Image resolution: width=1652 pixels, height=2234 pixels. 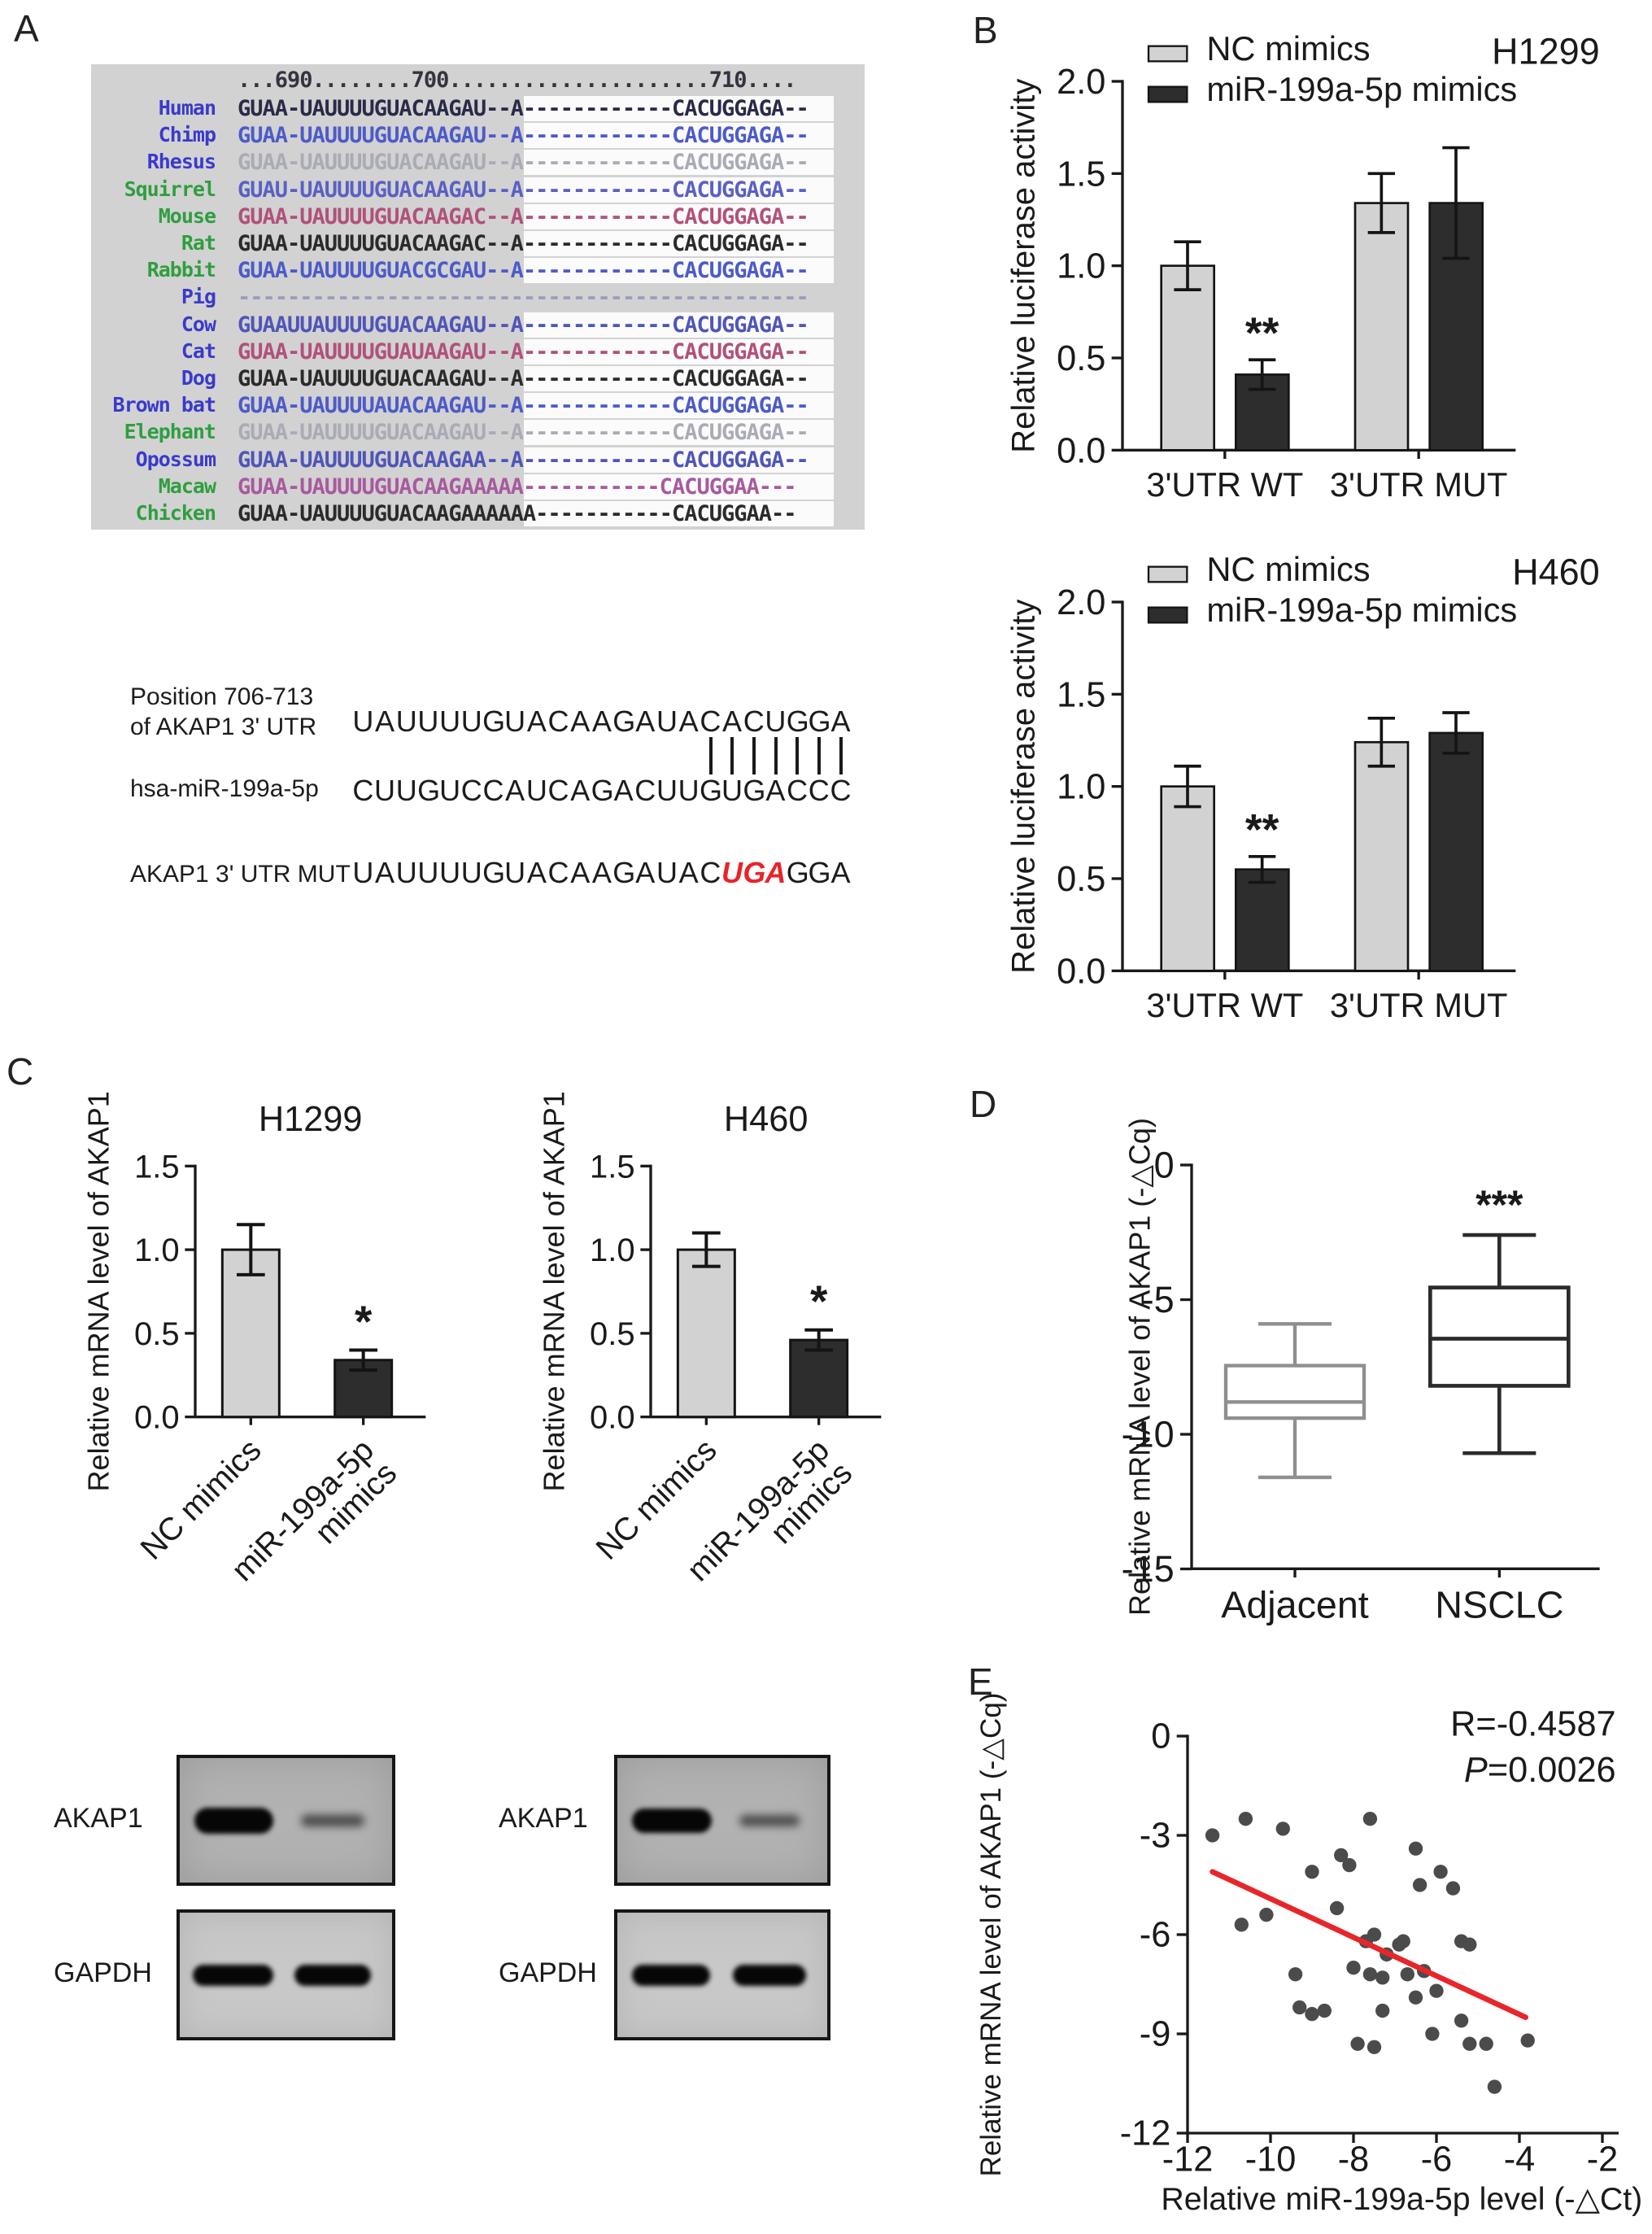 I want to click on blot-label-gapdh-h1299: GAPDH, so click(x=103, y=1972).